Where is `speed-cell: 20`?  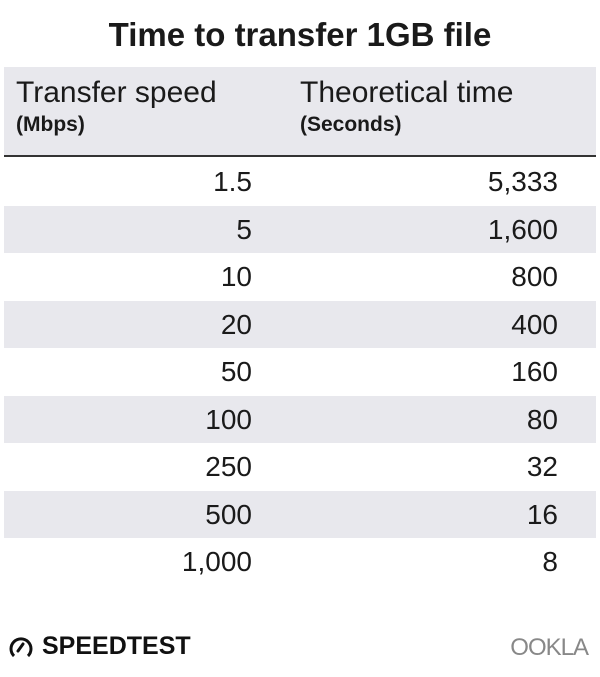 speed-cell: 20 is located at coordinates (236, 324).